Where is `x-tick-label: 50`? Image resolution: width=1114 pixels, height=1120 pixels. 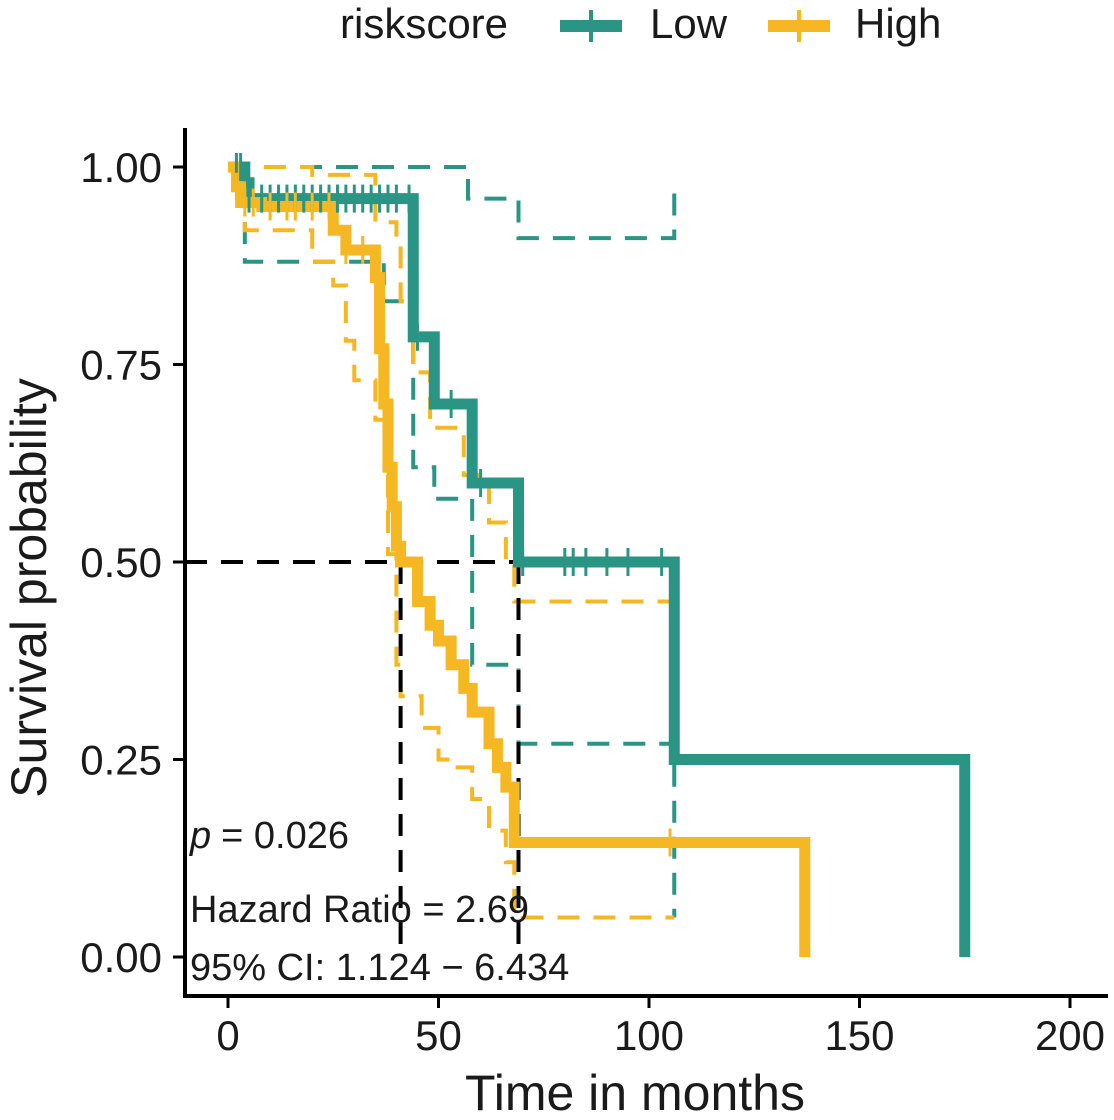
x-tick-label: 50 is located at coordinates (438, 1035).